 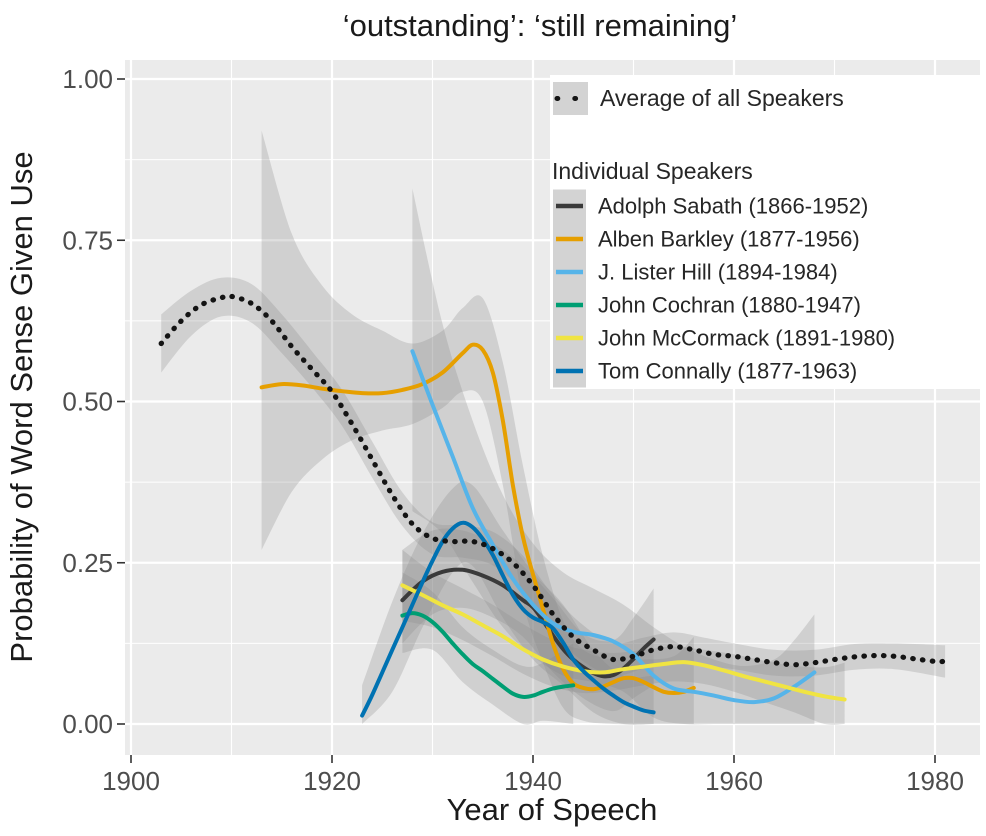 What do you see at coordinates (131, 781) in the screenshot?
I see `x-tick-label: 1900` at bounding box center [131, 781].